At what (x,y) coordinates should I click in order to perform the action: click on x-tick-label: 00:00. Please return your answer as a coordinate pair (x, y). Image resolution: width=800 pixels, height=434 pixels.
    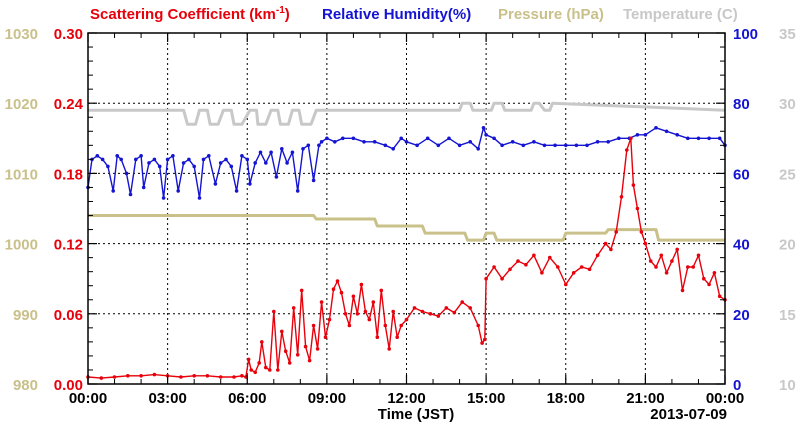
    Looking at the image, I should click on (88, 398).